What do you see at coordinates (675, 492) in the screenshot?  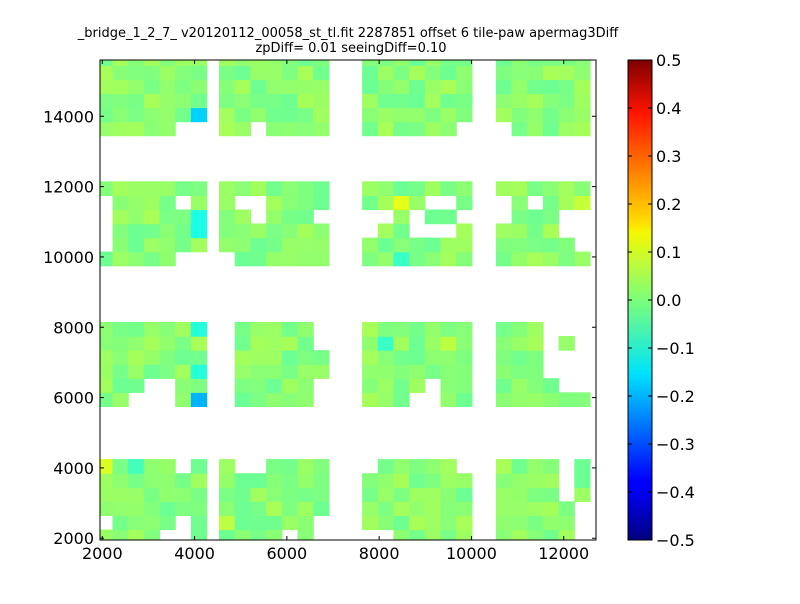 I see `colorbar-tick-label: −0.4` at bounding box center [675, 492].